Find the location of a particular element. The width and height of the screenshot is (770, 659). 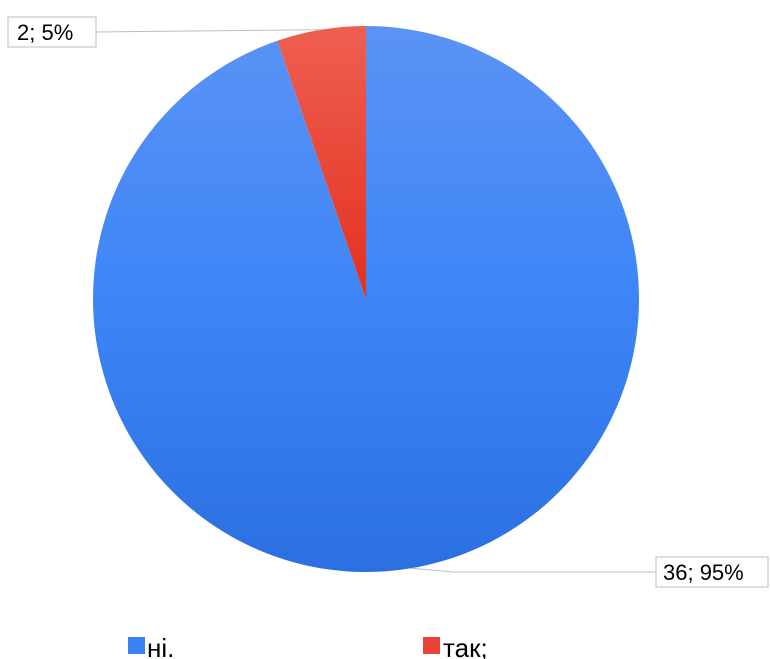

data-label-text: 36; 95% is located at coordinates (703, 572).